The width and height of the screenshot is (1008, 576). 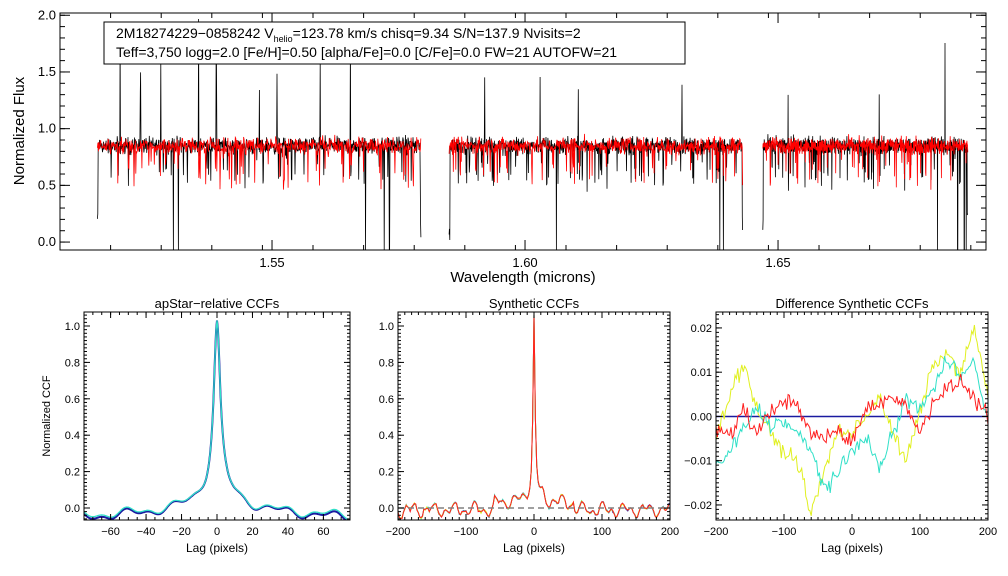 I want to click on diff-red-line, so click(x=852, y=410).